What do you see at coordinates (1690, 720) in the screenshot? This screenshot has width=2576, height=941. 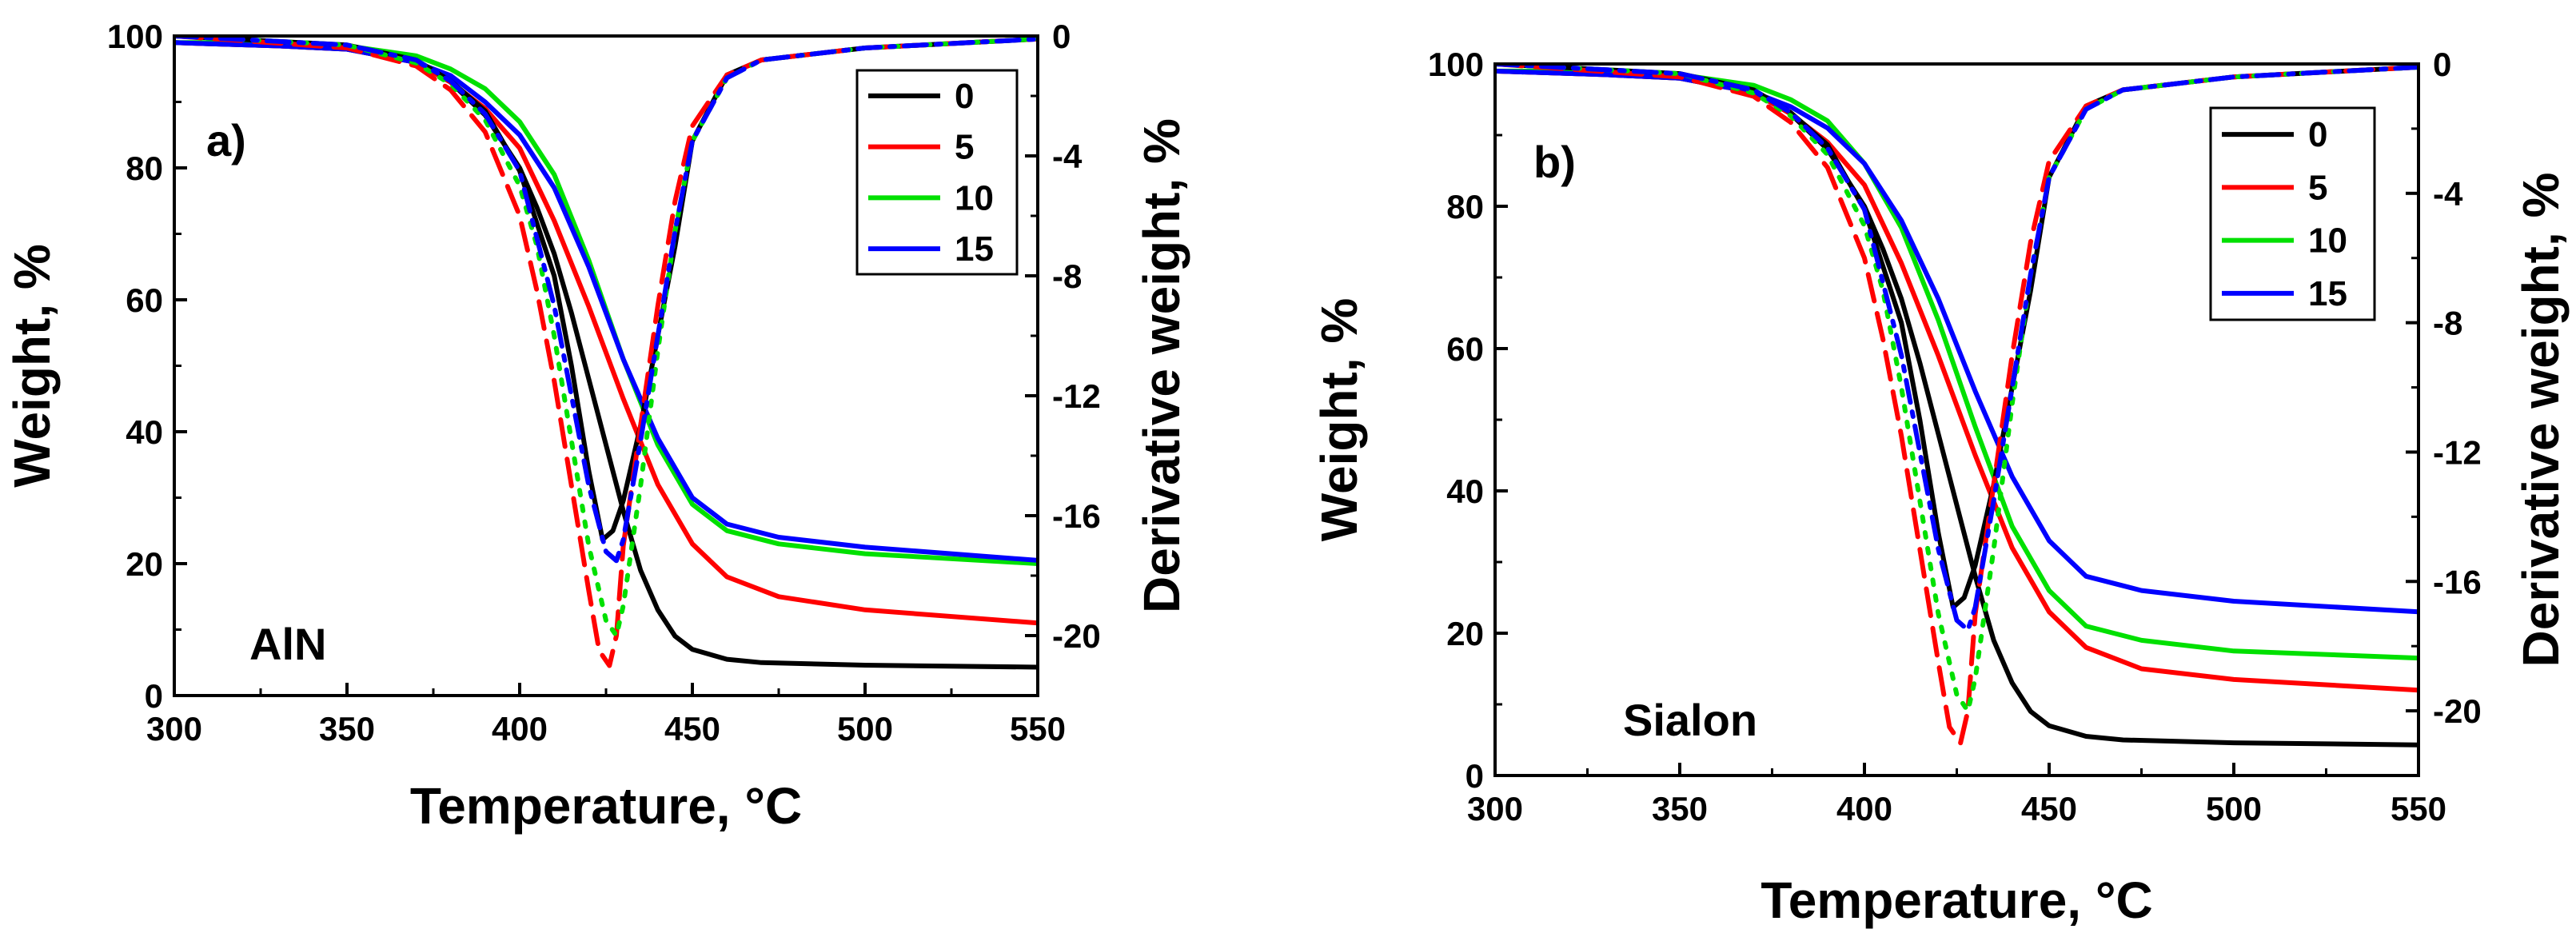 I see `sample-annotation: Sialon` at bounding box center [1690, 720].